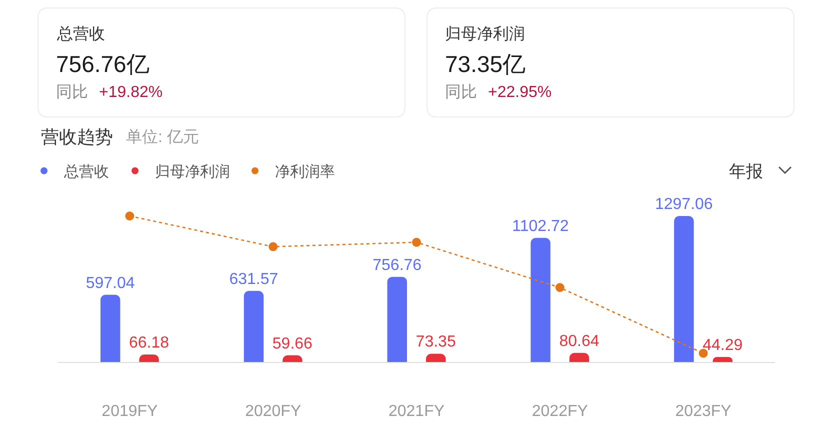 This screenshot has height=430, width=829. Describe the element at coordinates (110, 283) in the screenshot. I see `data-label: 597.04` at that location.